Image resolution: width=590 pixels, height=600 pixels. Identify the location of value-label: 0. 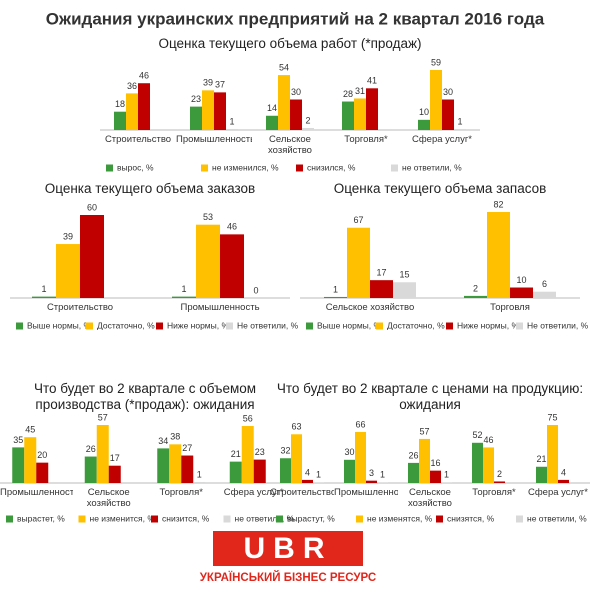
(255, 290).